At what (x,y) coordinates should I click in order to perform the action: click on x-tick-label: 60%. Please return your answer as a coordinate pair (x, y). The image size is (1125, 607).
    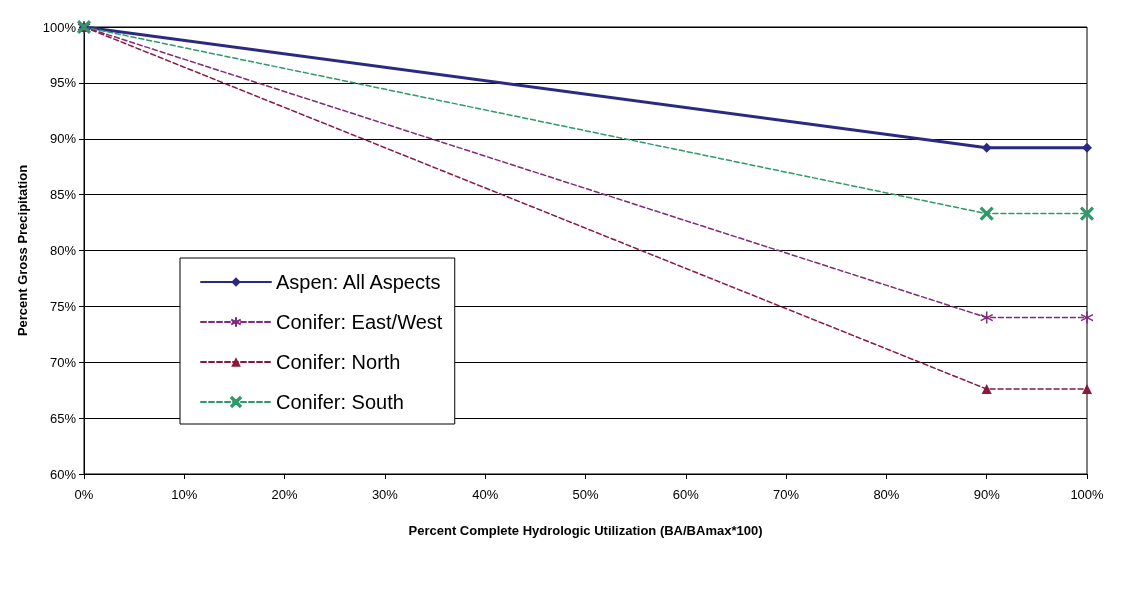
    Looking at the image, I should click on (686, 494).